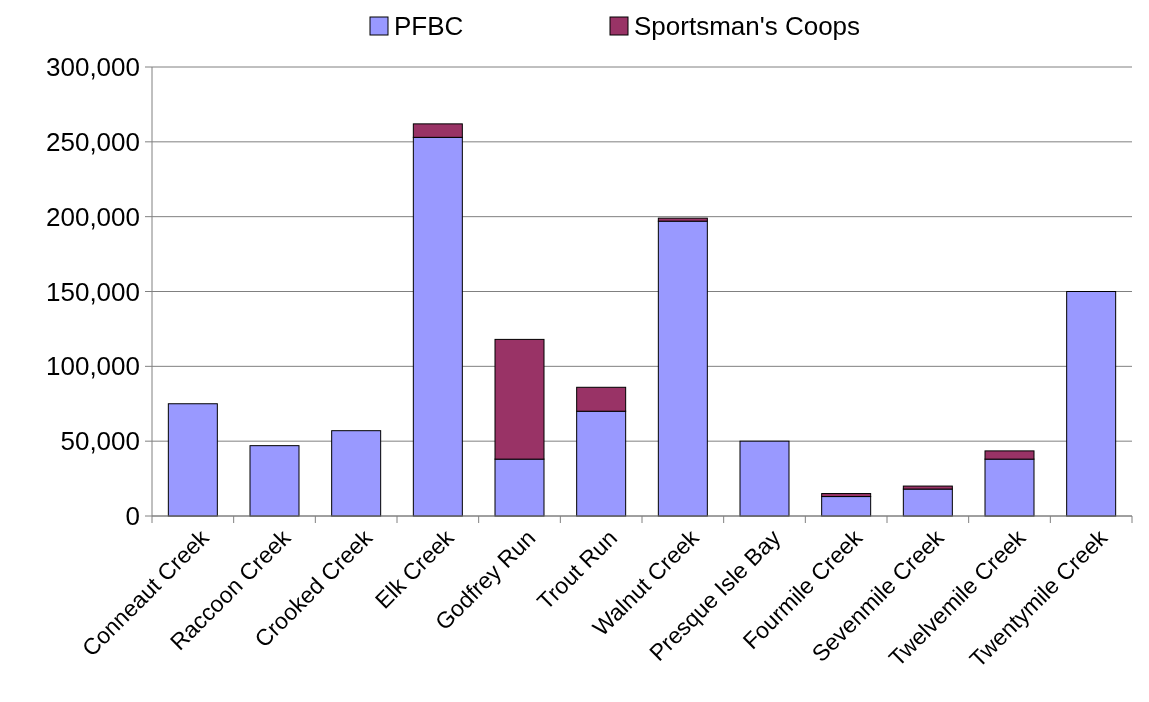 Image resolution: width=1149 pixels, height=702 pixels. I want to click on legend-label: PFBC, so click(429, 26).